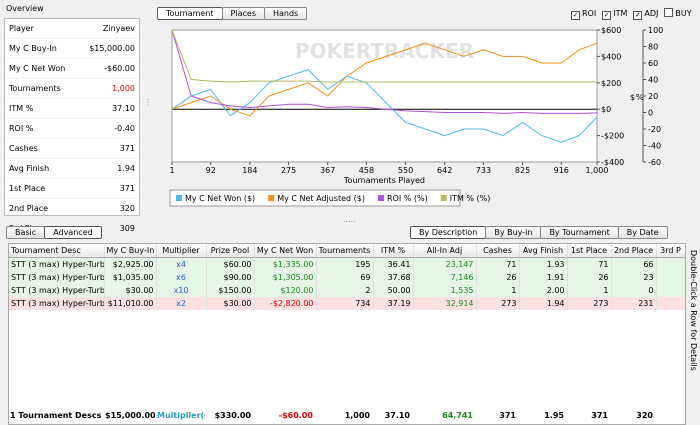 This screenshot has width=700, height=425. I want to click on cell: x10, so click(181, 290).